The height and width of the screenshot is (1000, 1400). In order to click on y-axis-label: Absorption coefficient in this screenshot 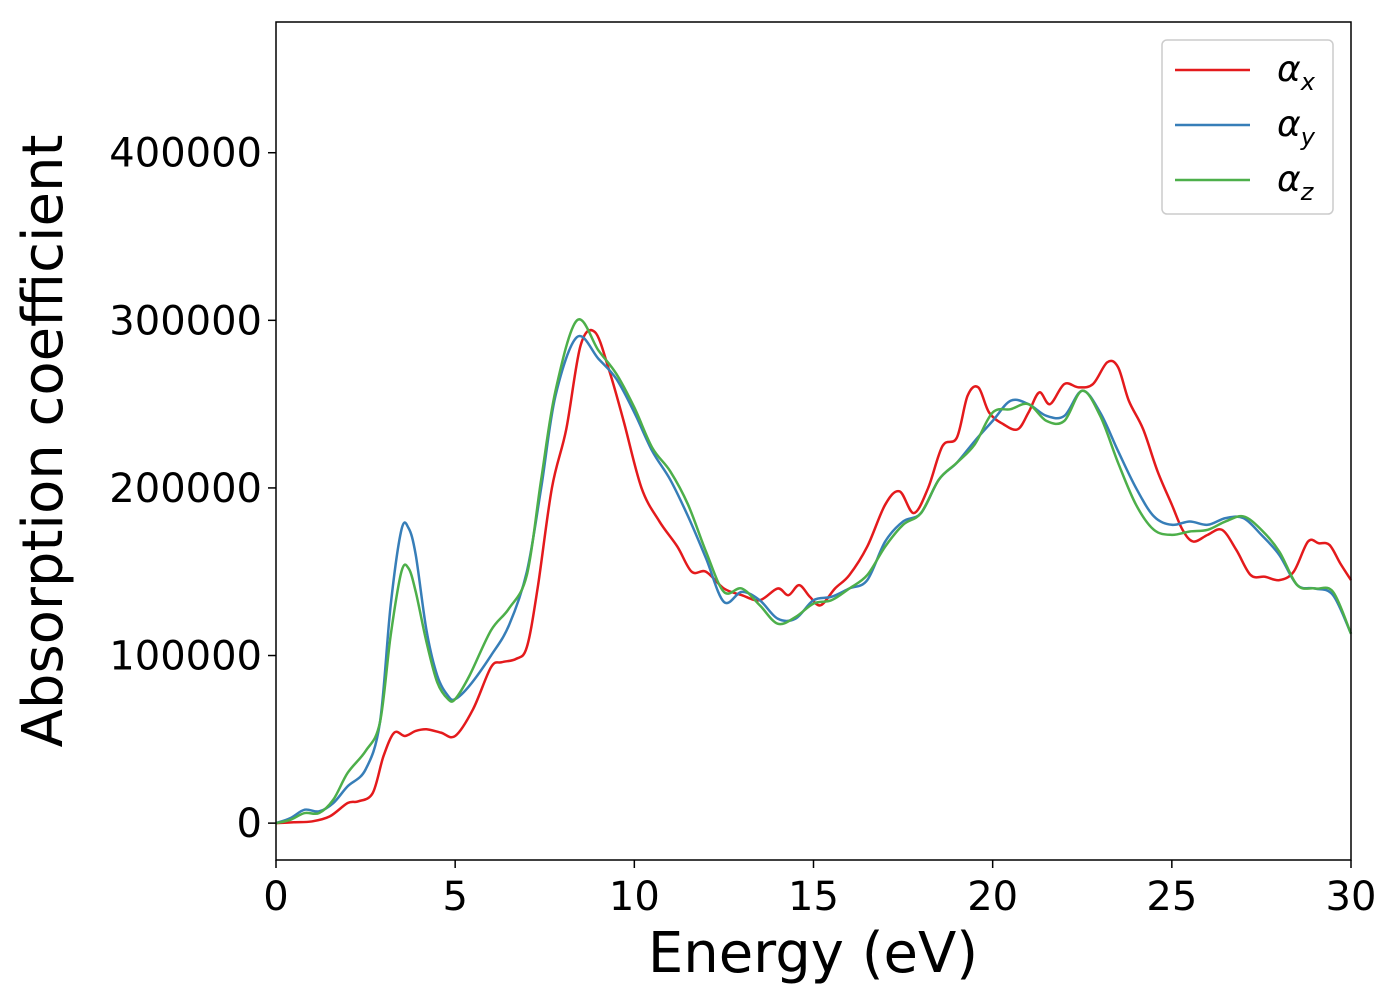, I will do `click(43, 441)`.